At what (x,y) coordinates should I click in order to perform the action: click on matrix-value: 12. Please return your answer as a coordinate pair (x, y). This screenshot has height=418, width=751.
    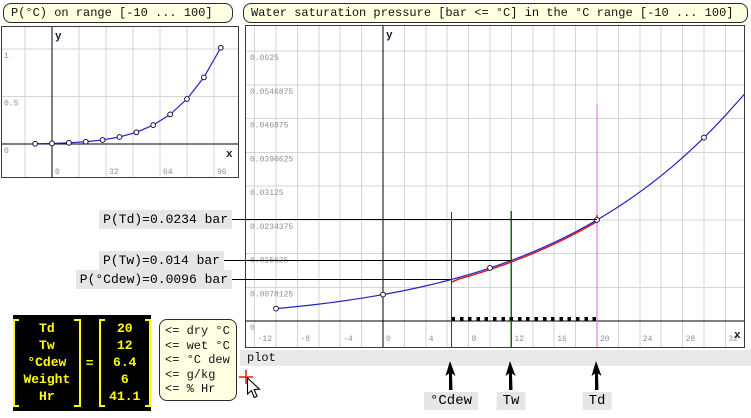
    Looking at the image, I should click on (124, 346).